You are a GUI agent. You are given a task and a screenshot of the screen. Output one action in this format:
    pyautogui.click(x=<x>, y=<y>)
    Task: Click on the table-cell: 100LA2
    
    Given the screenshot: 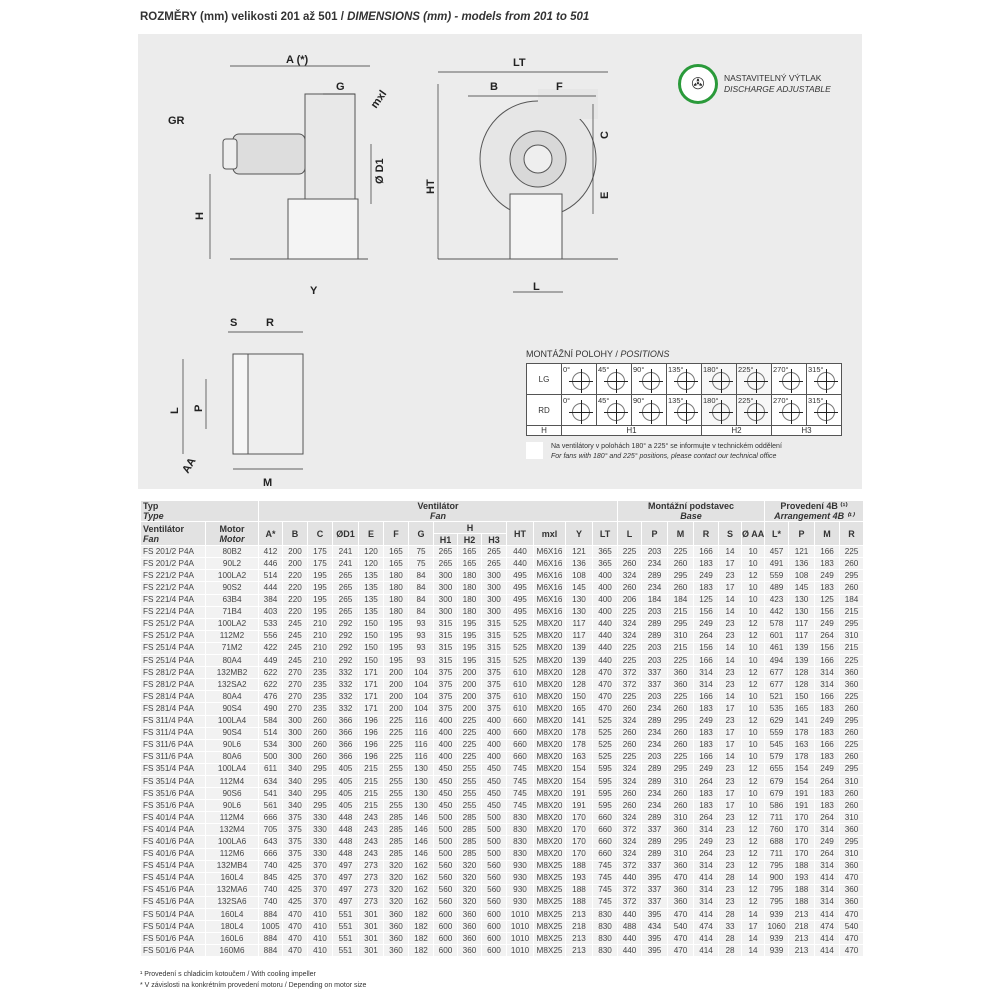 What is the action you would take?
    pyautogui.click(x=232, y=624)
    